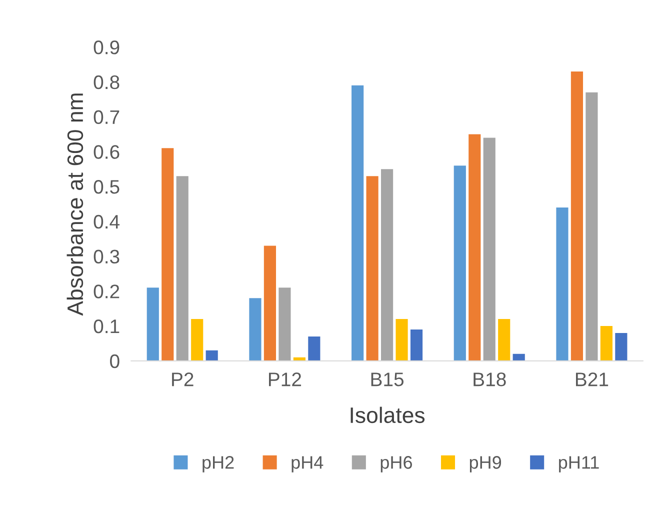 The width and height of the screenshot is (656, 523). I want to click on x-axis-title: Isolates, so click(387, 415).